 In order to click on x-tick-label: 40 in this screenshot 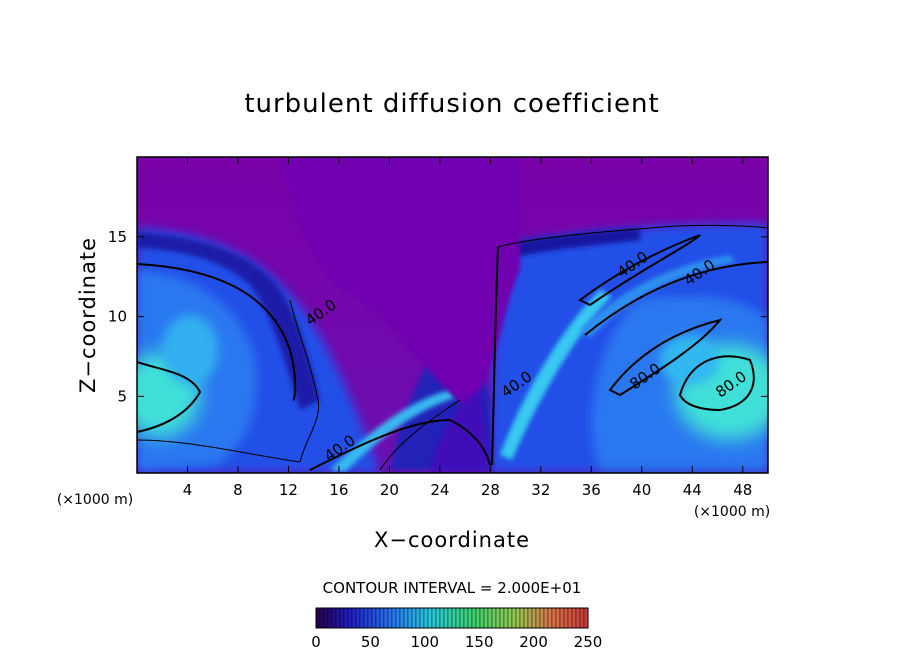, I will do `click(641, 490)`.